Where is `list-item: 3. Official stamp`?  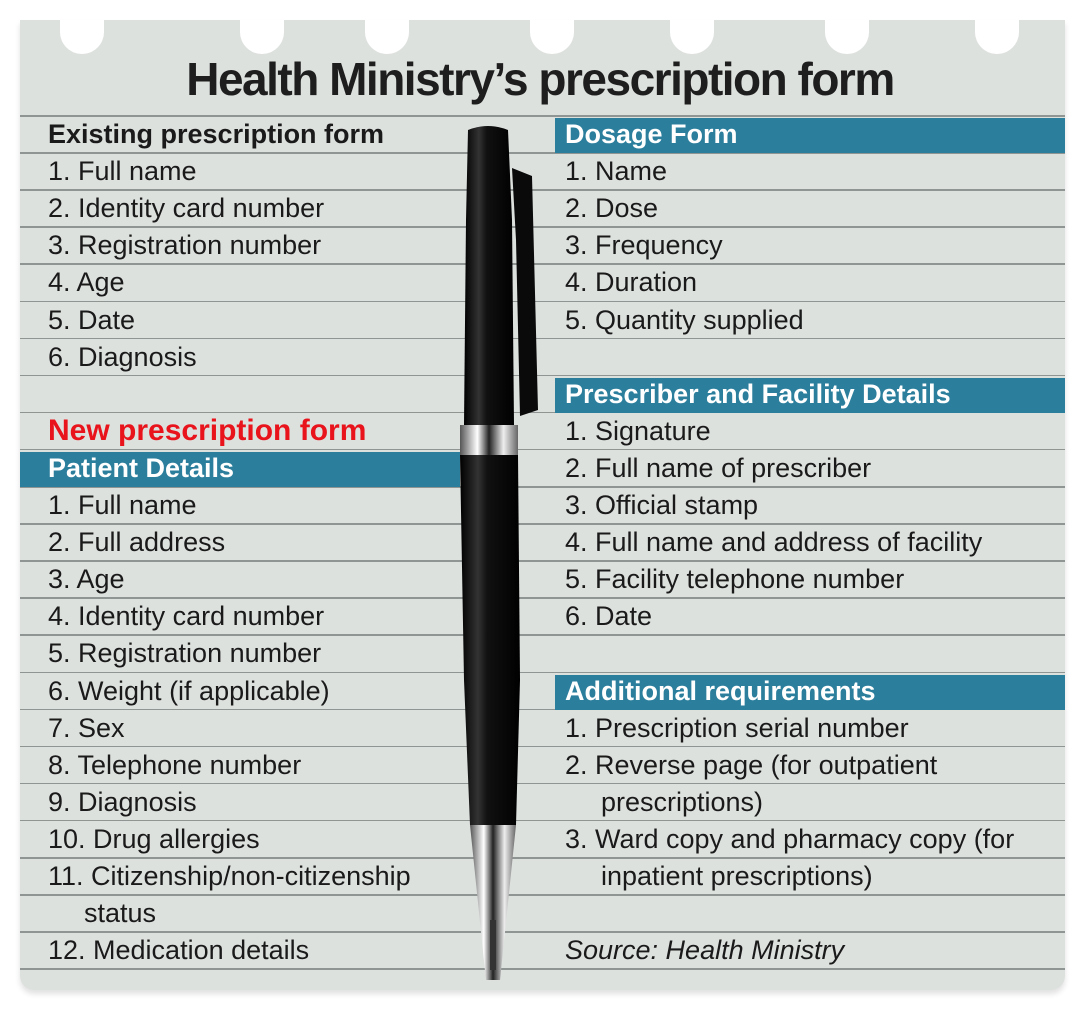
list-item: 3. Official stamp is located at coordinates (662, 505).